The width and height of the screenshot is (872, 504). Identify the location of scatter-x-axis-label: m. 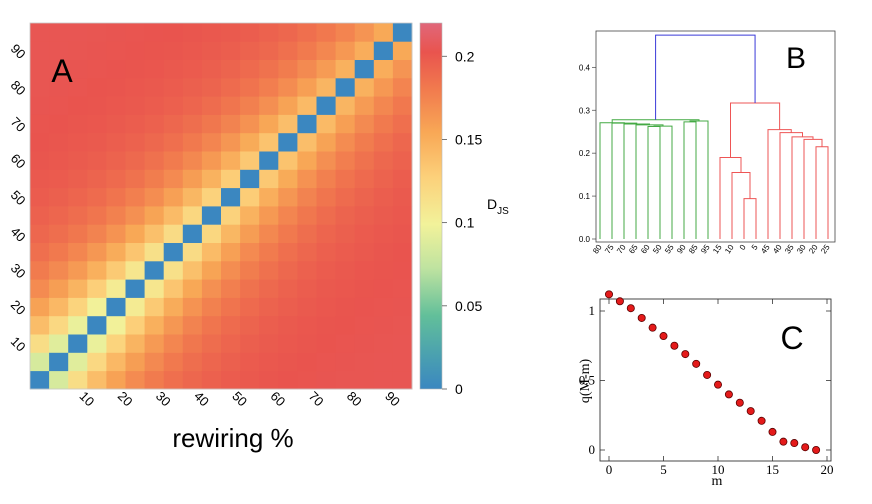
(717, 481).